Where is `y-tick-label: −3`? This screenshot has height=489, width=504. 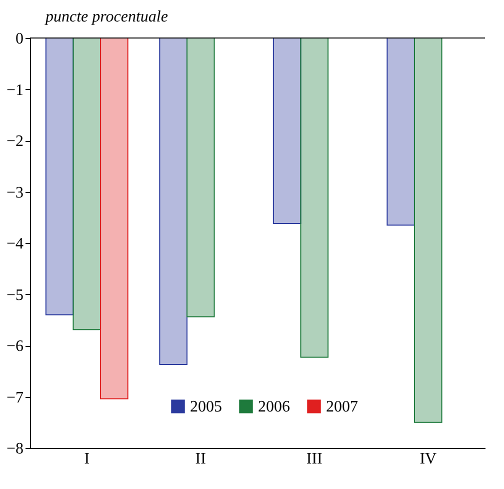 y-tick-label: −3 is located at coordinates (15, 193).